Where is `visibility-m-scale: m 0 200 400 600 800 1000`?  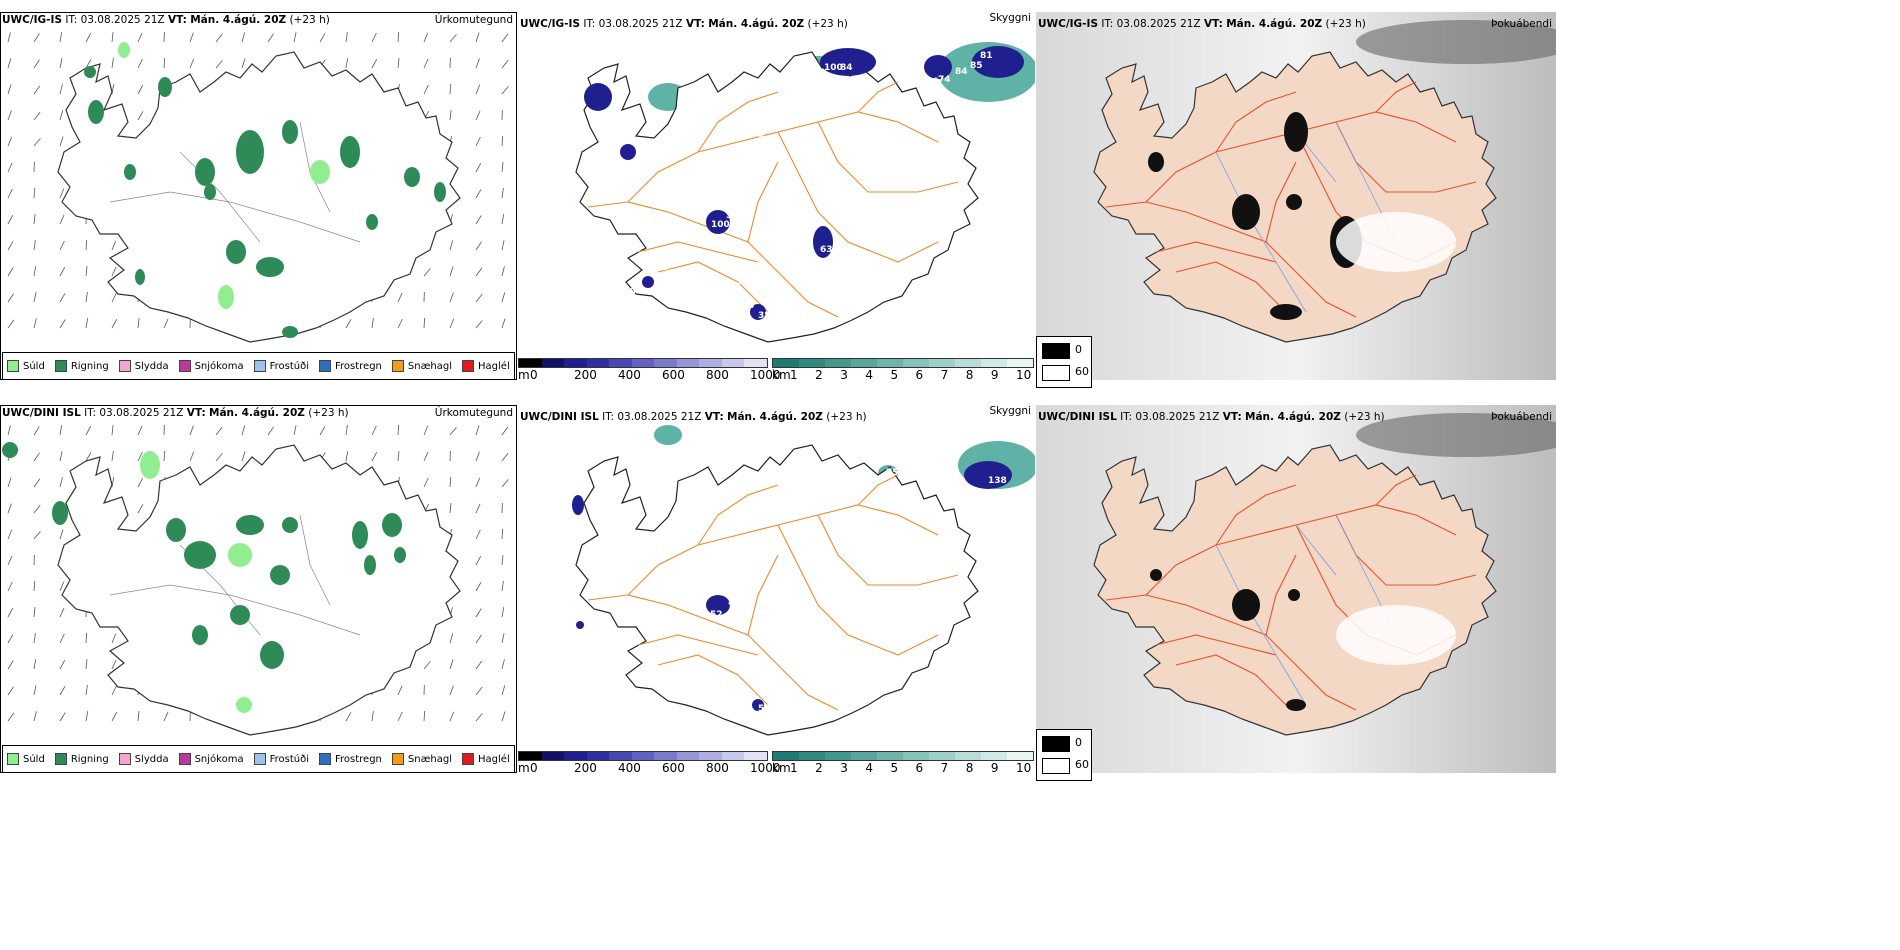 visibility-m-scale: m 0 200 400 600 800 1000 is located at coordinates (649, 371).